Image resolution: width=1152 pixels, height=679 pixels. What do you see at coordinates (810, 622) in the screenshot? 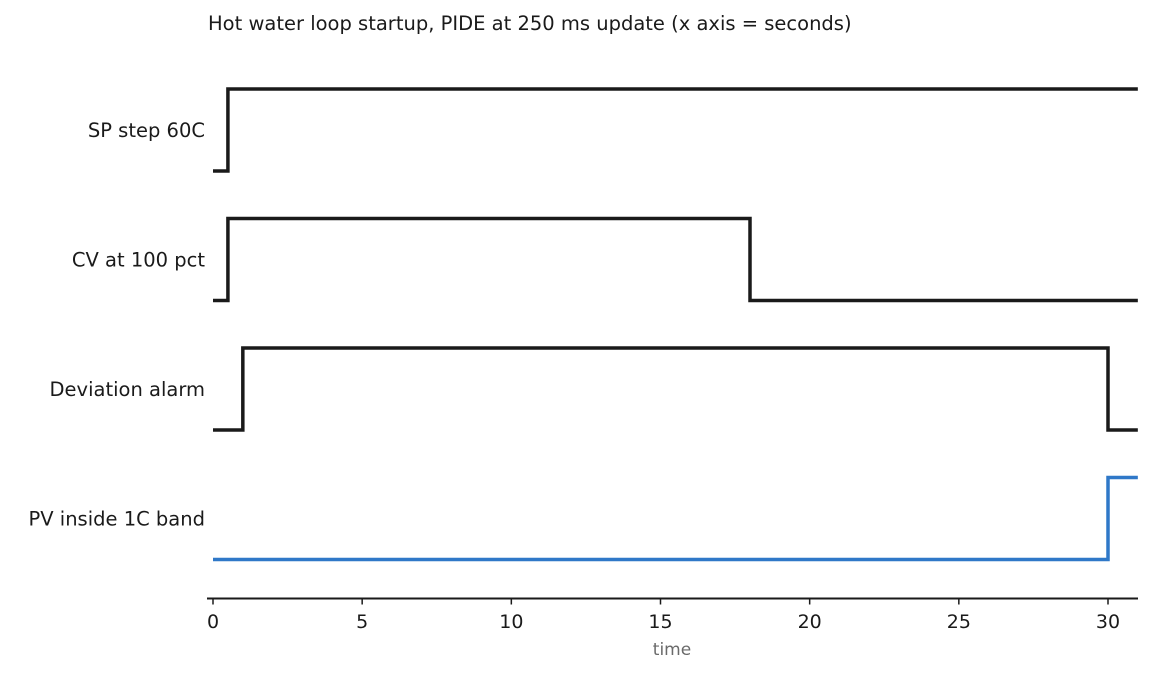
I see `x-tick-label: 20` at bounding box center [810, 622].